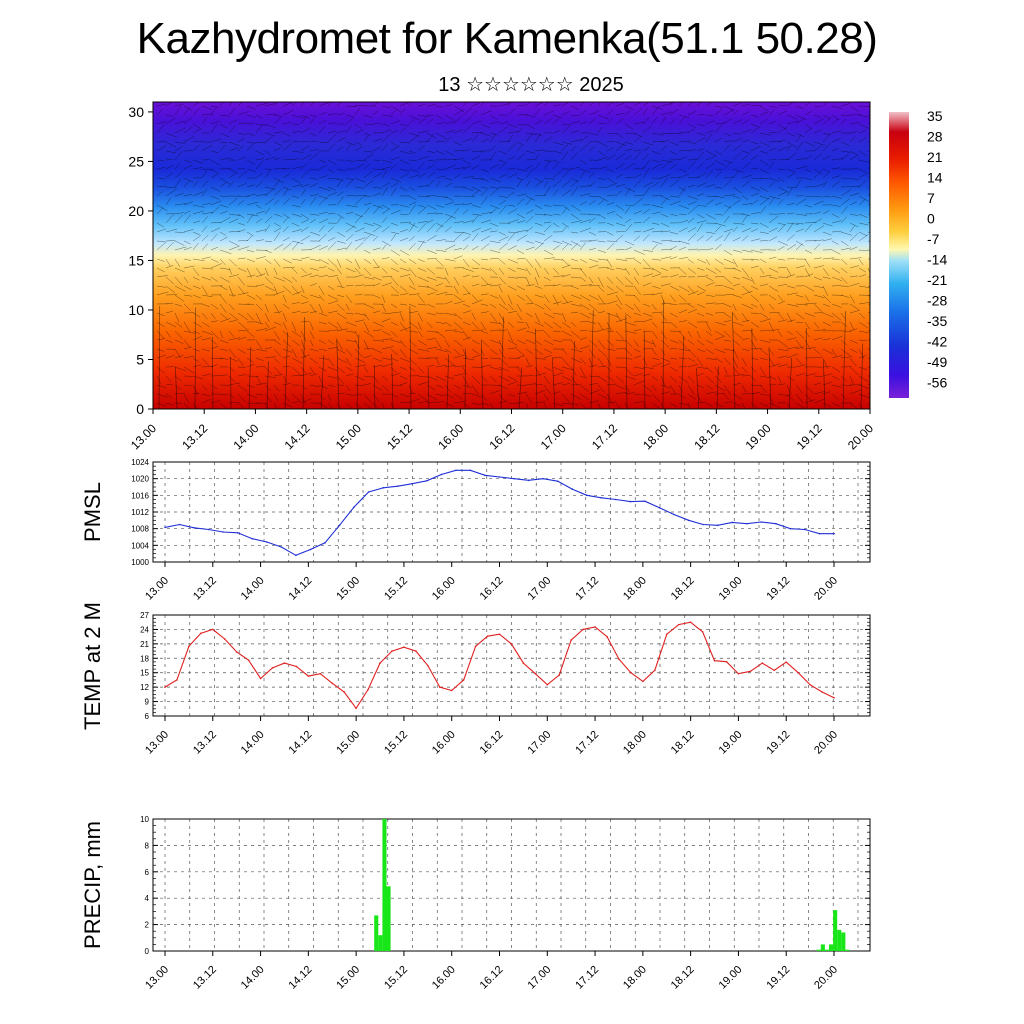 The image size is (1024, 1024). What do you see at coordinates (731, 589) in the screenshot?
I see `x-tick-label: 19.00` at bounding box center [731, 589].